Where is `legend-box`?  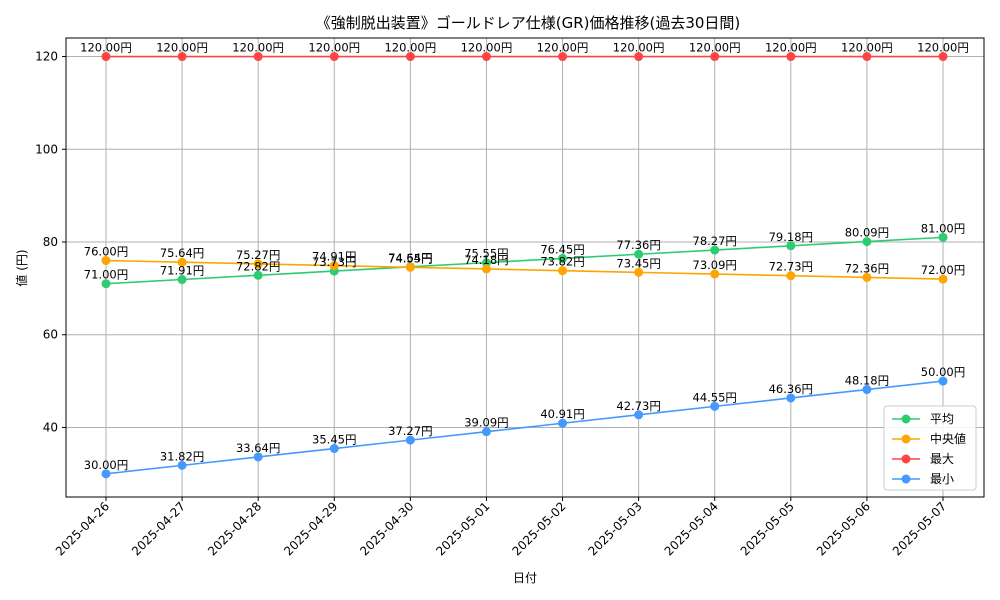 legend-box is located at coordinates (930, 448).